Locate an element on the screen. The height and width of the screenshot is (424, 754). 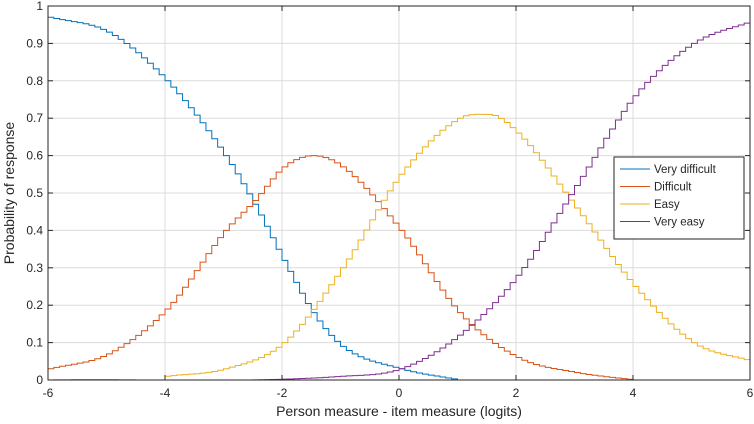
x-tick-label: 4 is located at coordinates (633, 393).